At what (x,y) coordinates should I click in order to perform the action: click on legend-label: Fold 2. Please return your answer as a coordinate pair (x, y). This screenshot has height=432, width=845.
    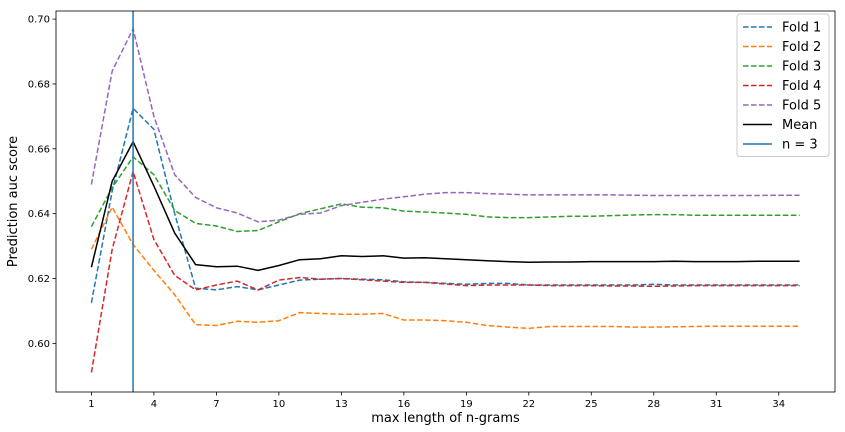
    Looking at the image, I should click on (801, 47).